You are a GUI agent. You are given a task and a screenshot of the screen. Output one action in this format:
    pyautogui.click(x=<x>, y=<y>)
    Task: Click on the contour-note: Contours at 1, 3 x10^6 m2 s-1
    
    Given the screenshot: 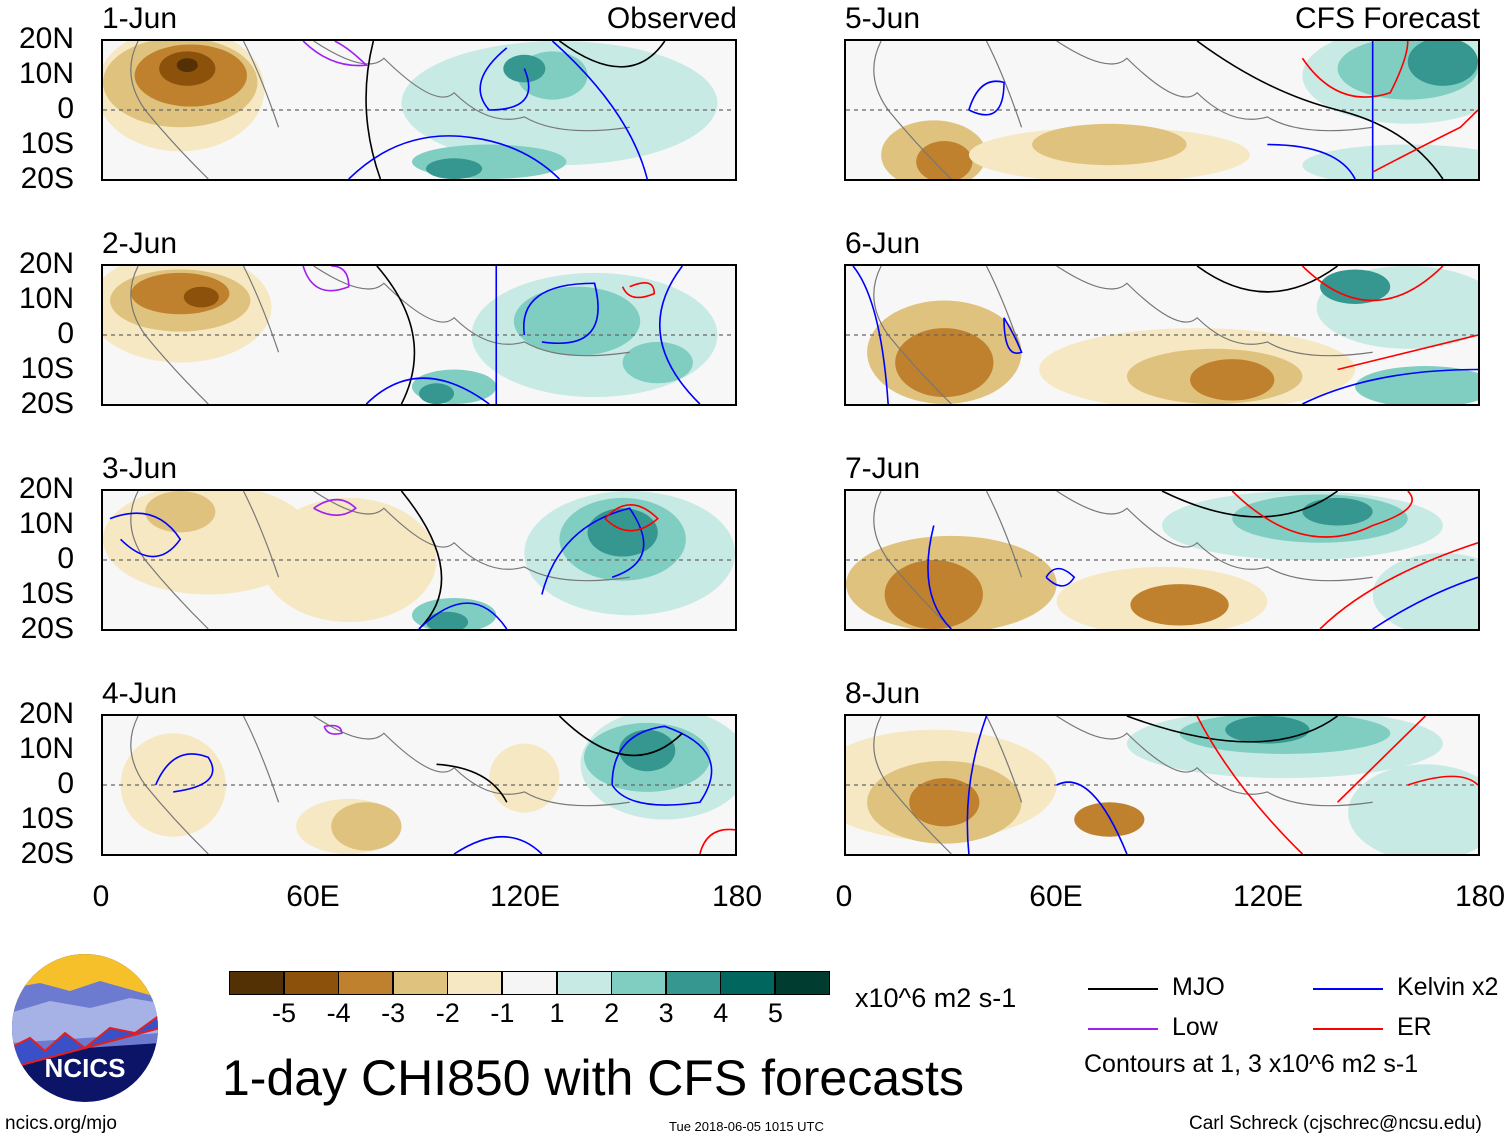 What is the action you would take?
    pyautogui.click(x=1251, y=1064)
    